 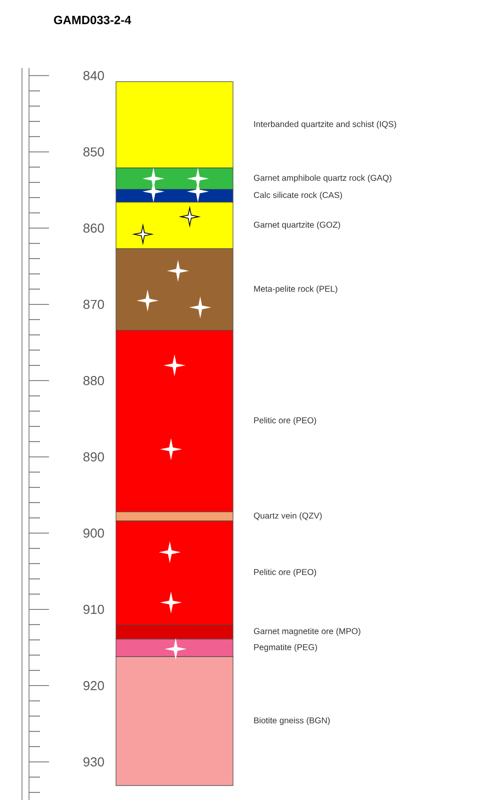 What do you see at coordinates (292, 721) in the screenshot?
I see `text: Biotite gneiss (BGN)` at bounding box center [292, 721].